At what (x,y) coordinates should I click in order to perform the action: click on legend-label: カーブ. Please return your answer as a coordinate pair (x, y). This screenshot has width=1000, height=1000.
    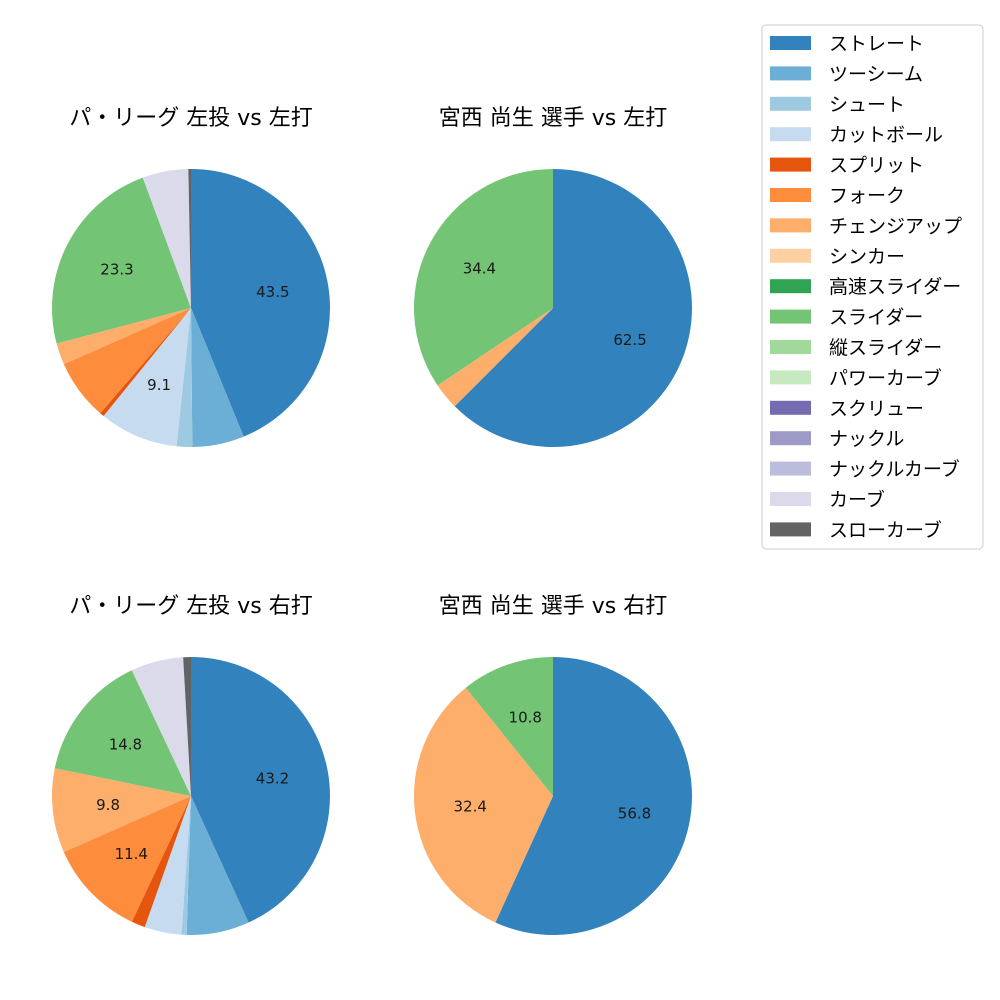
    Looking at the image, I should click on (857, 499).